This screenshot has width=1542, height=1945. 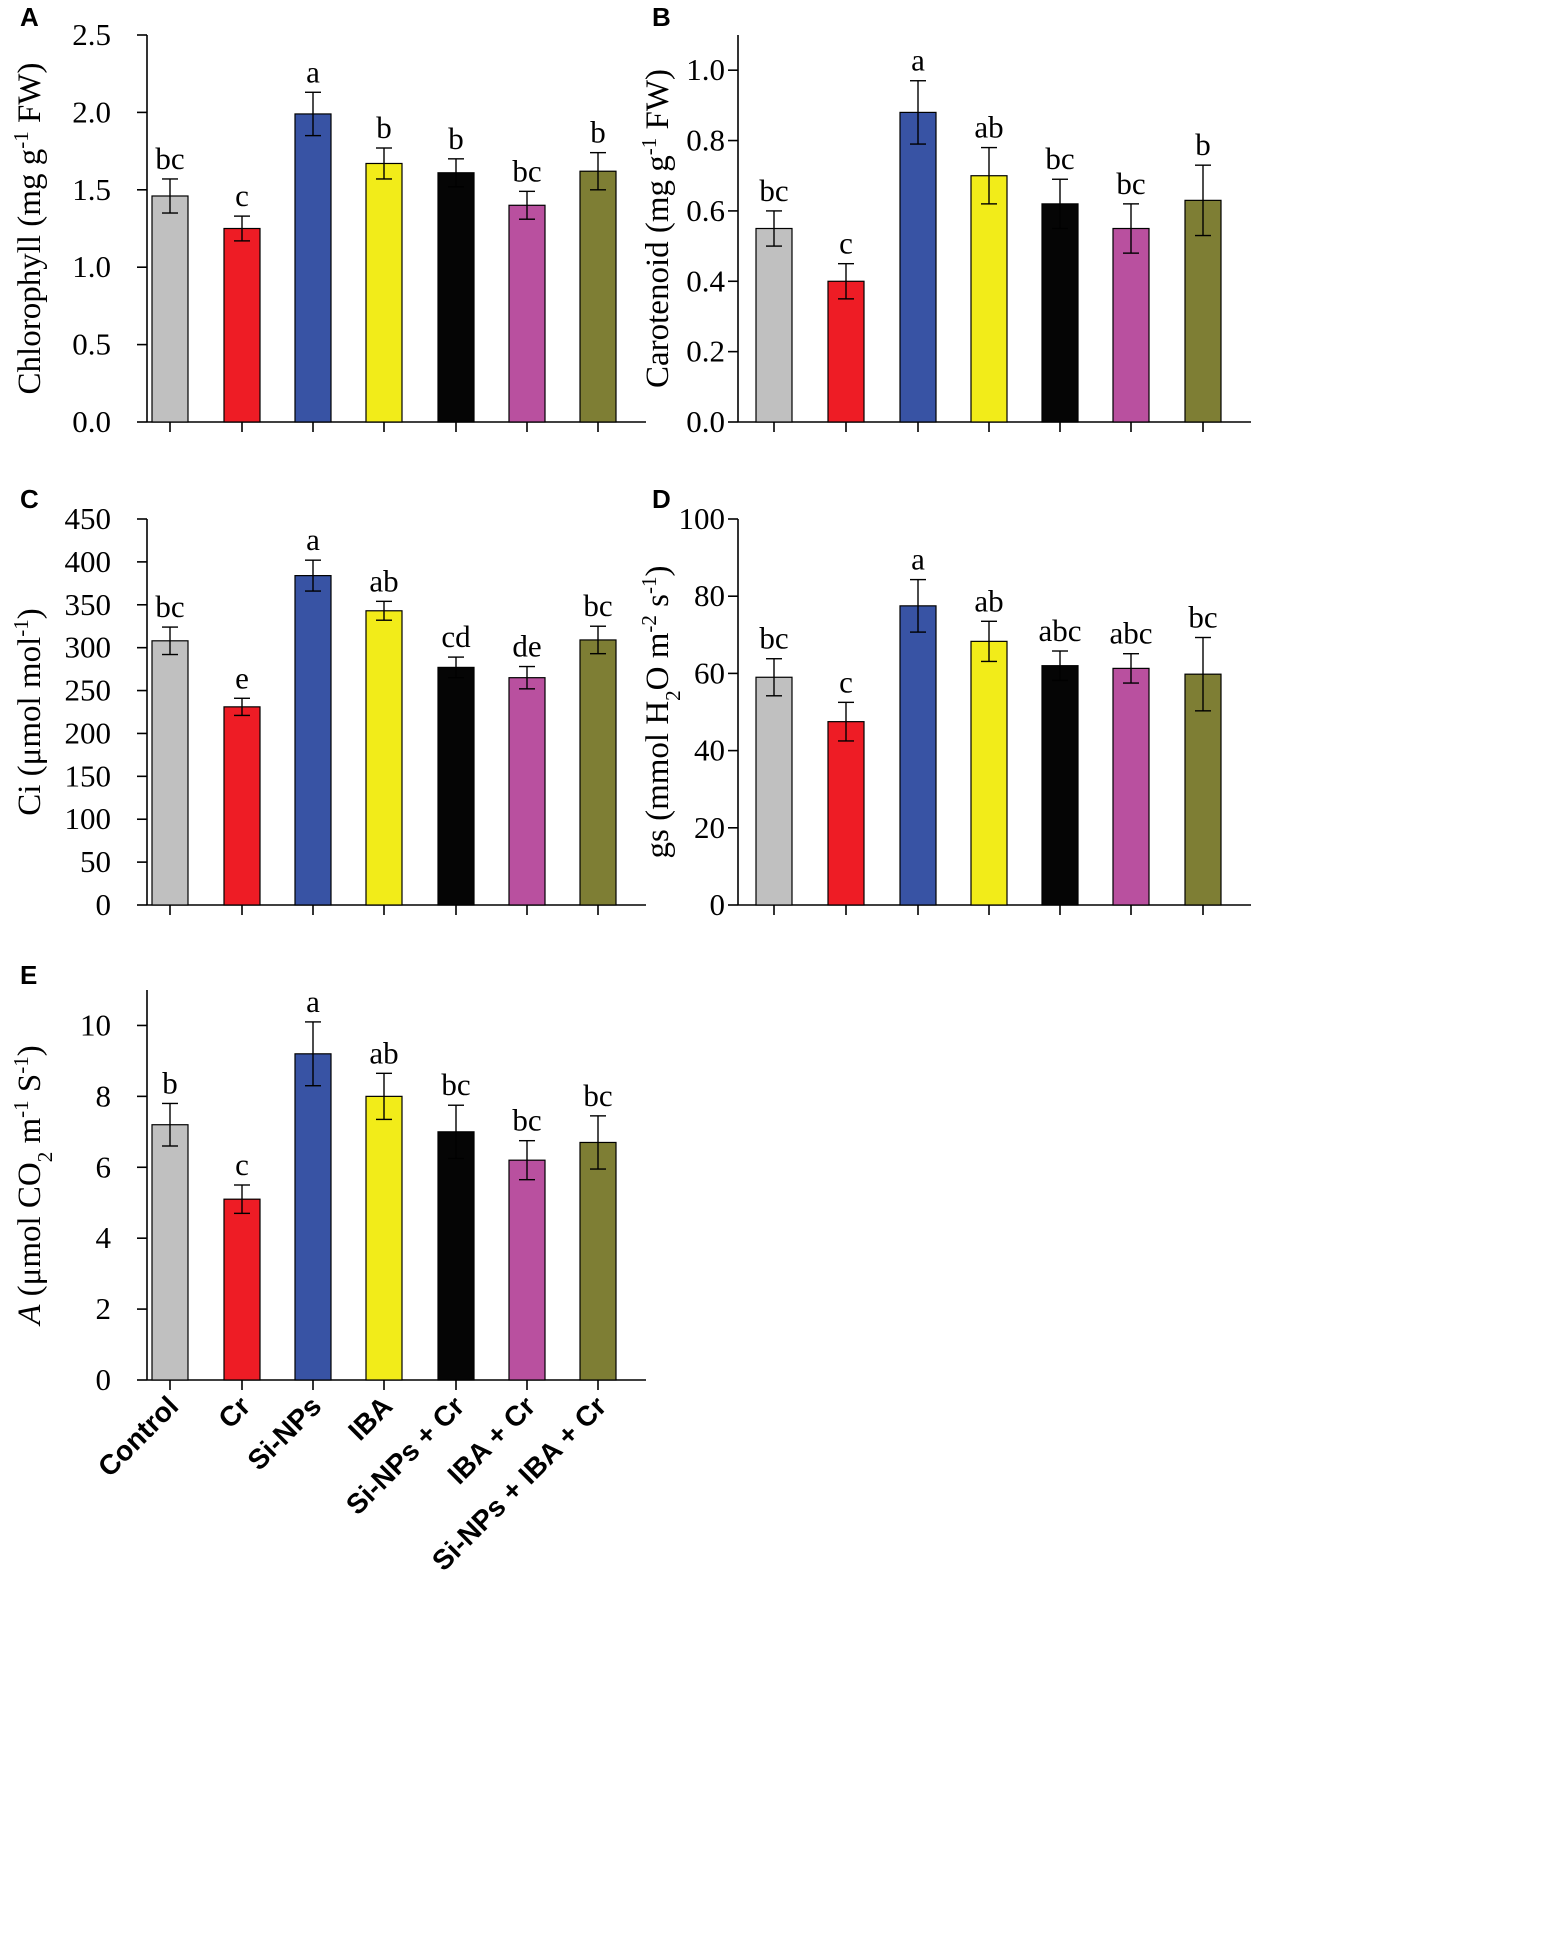 What do you see at coordinates (658, 604) in the screenshot?
I see `y-axis-label-part: s` at bounding box center [658, 604].